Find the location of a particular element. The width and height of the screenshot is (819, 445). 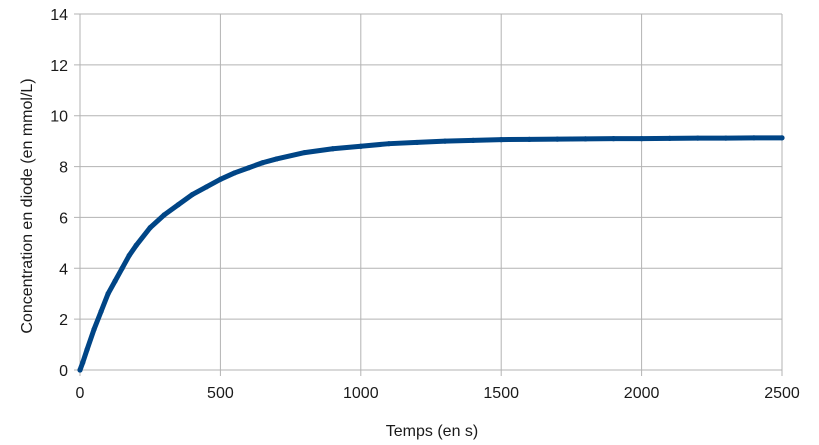

x-tick-label: 0 is located at coordinates (80, 393).